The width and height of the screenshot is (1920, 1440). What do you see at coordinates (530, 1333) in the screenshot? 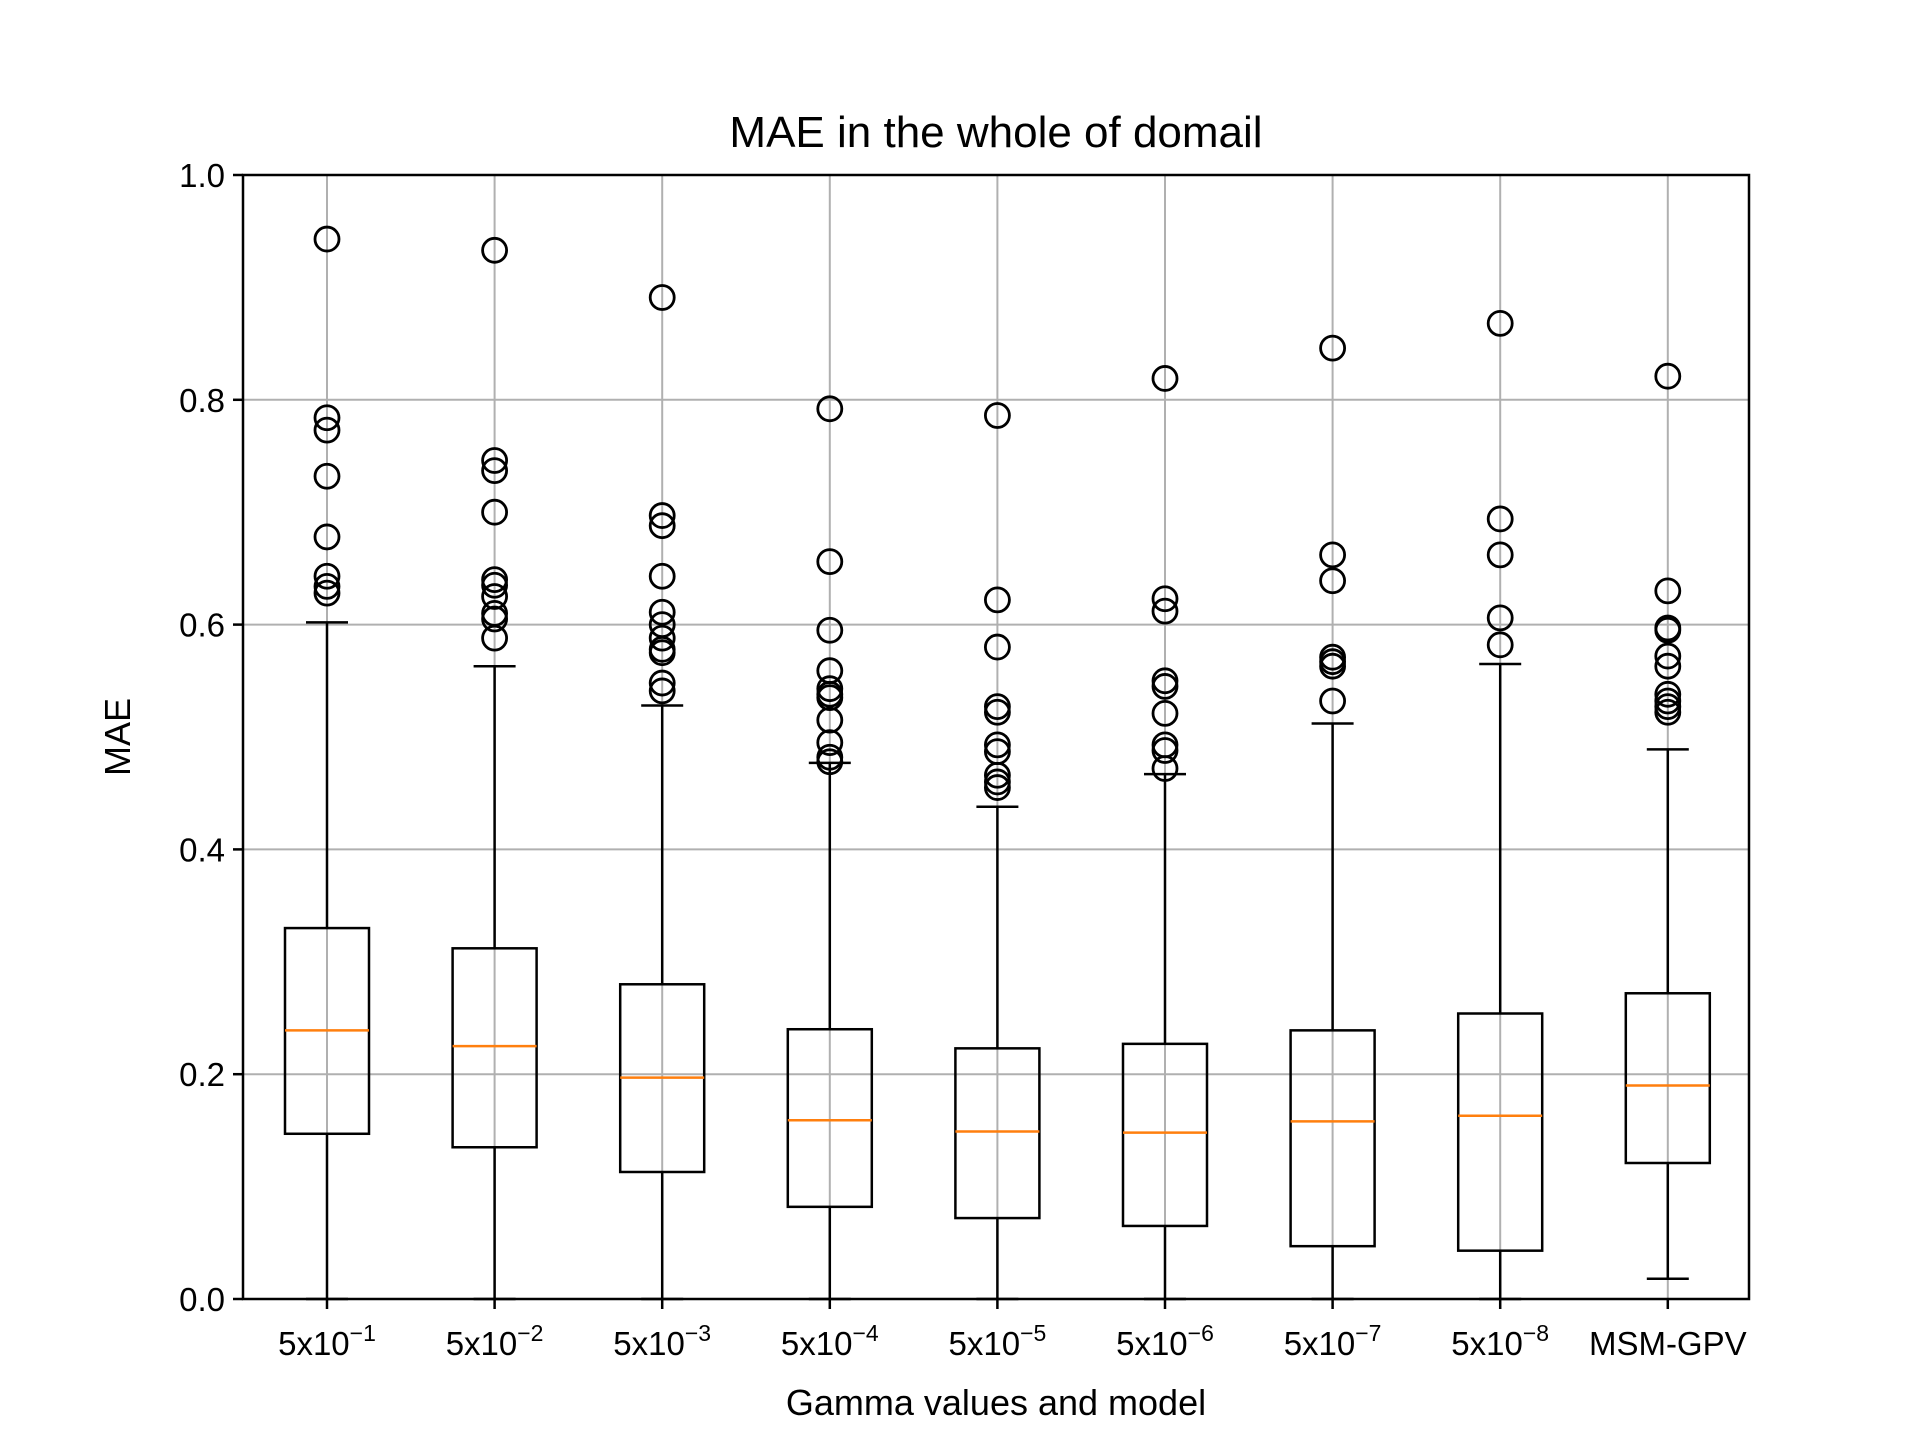
I see `x-tick-label-exponent: −2` at bounding box center [530, 1333].